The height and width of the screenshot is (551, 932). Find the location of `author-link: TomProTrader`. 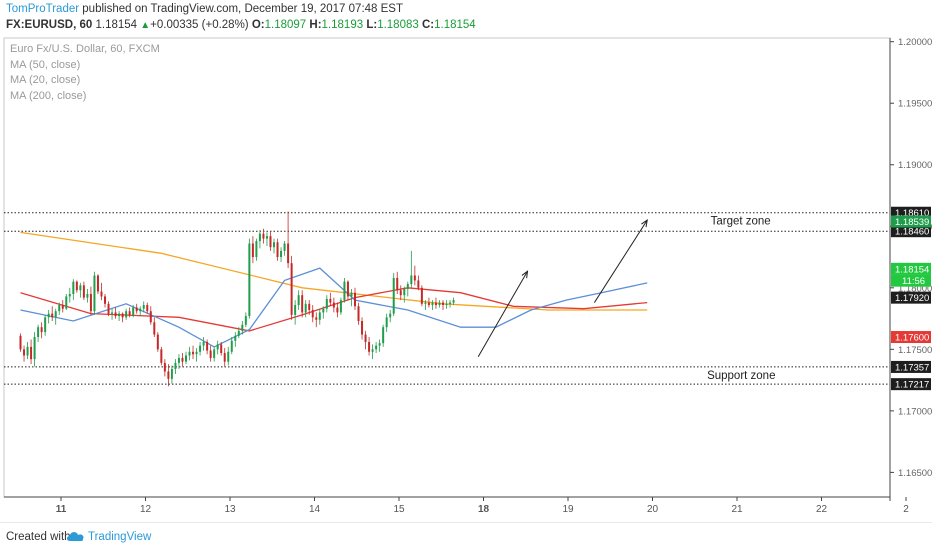

author-link: TomProTrader is located at coordinates (43, 9).